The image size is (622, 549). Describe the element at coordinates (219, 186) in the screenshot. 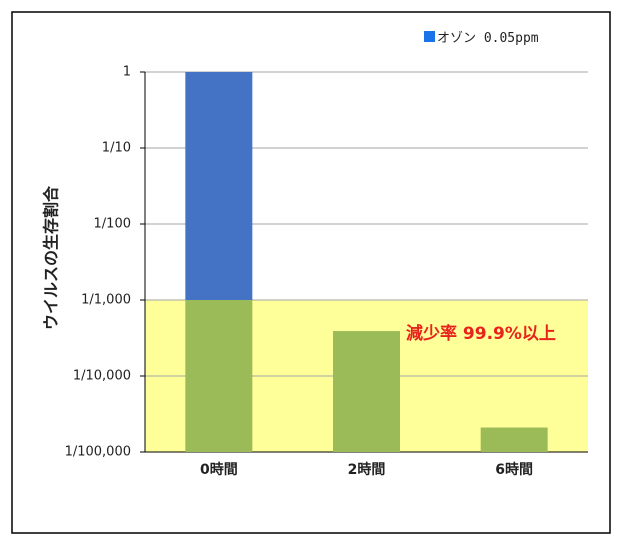

I see `bar-segment-above-band` at that location.